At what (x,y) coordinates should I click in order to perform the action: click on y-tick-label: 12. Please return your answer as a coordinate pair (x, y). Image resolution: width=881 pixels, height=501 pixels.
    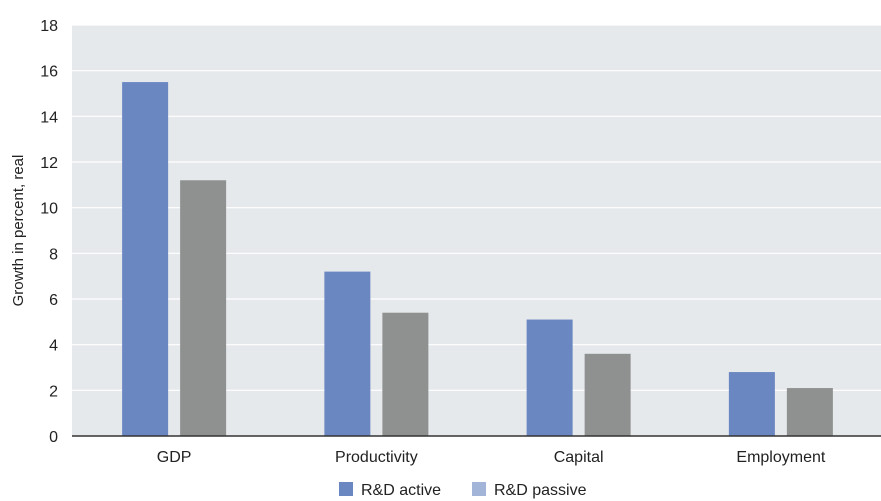
    Looking at the image, I should click on (49, 163).